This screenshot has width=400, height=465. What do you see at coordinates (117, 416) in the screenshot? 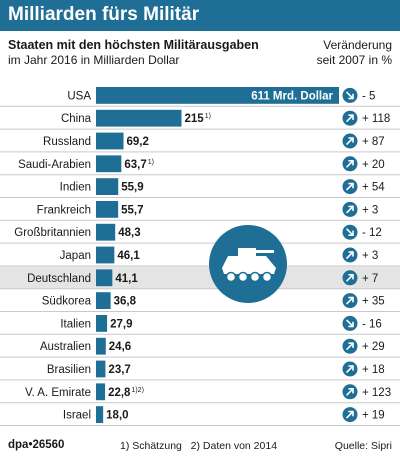
I see `value-label: 18,0` at bounding box center [117, 416].